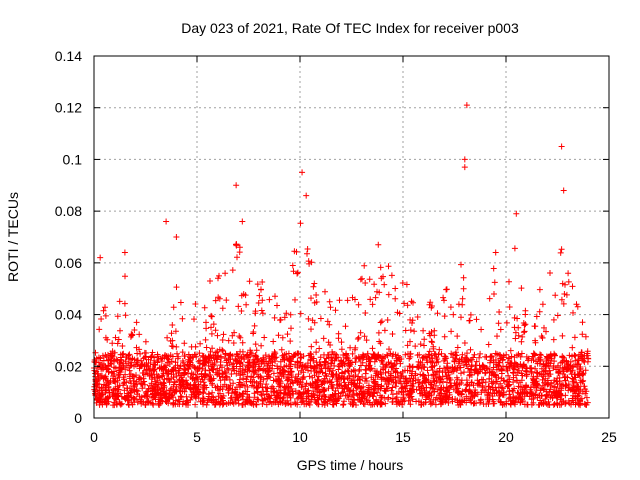 The width and height of the screenshot is (640, 480). Describe the element at coordinates (68, 211) in the screenshot. I see `y-tick-label: 0.08` at that location.